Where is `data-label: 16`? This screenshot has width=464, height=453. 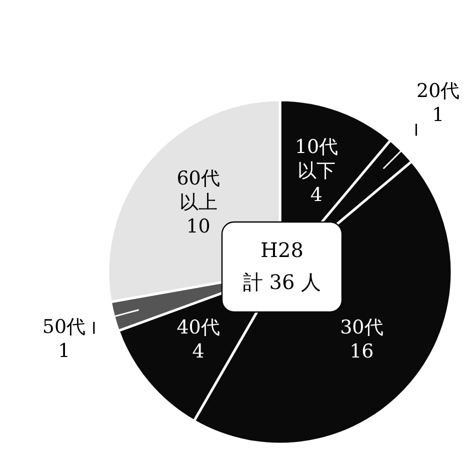
data-label: 16 is located at coordinates (362, 351).